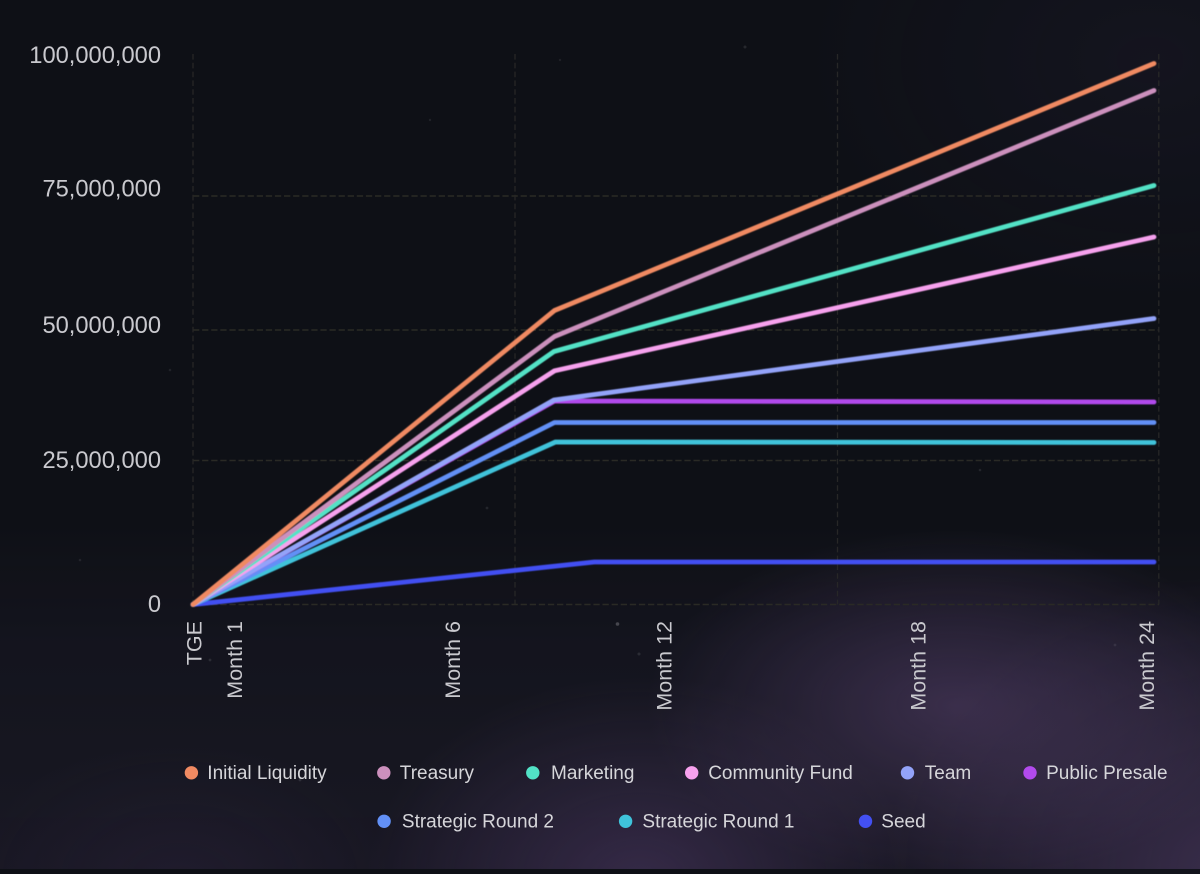  What do you see at coordinates (718, 822) in the screenshot?
I see `svg-text: Strategic Round 1` at bounding box center [718, 822].